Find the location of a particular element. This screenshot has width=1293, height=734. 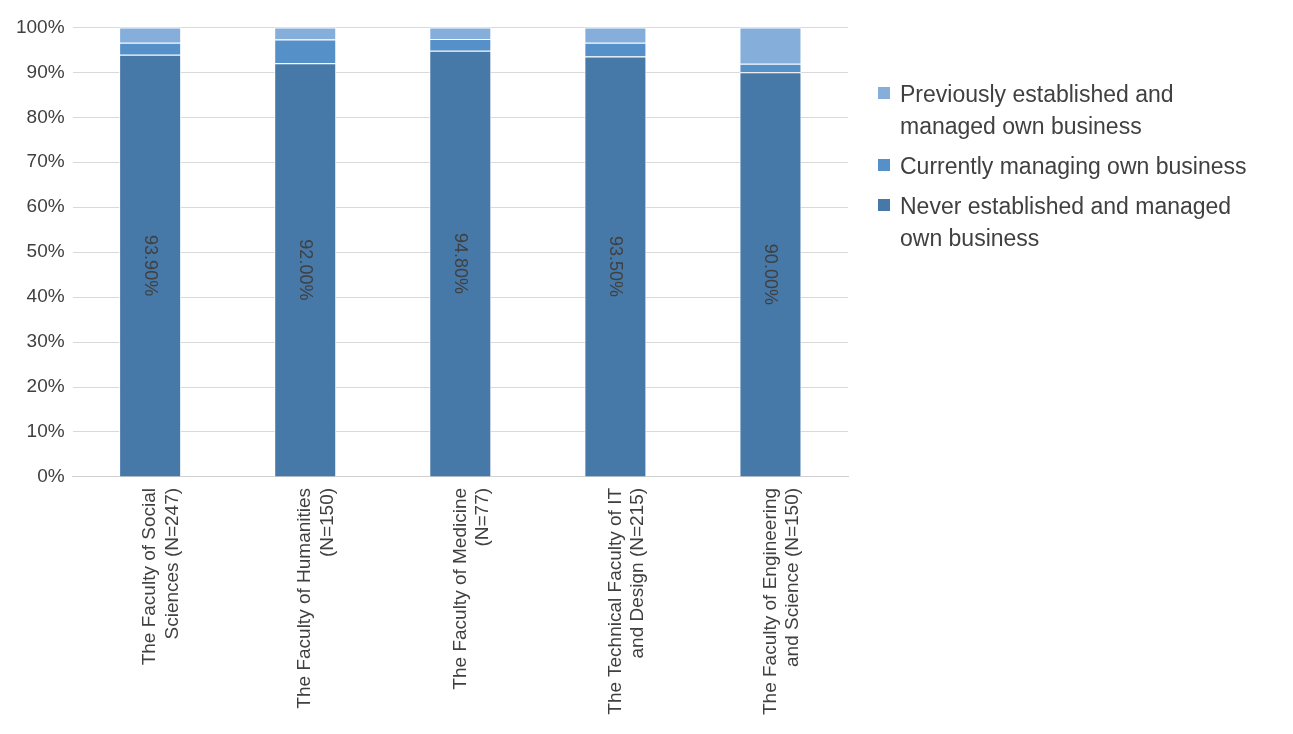

y-tick-label: 10% is located at coordinates (45, 431).